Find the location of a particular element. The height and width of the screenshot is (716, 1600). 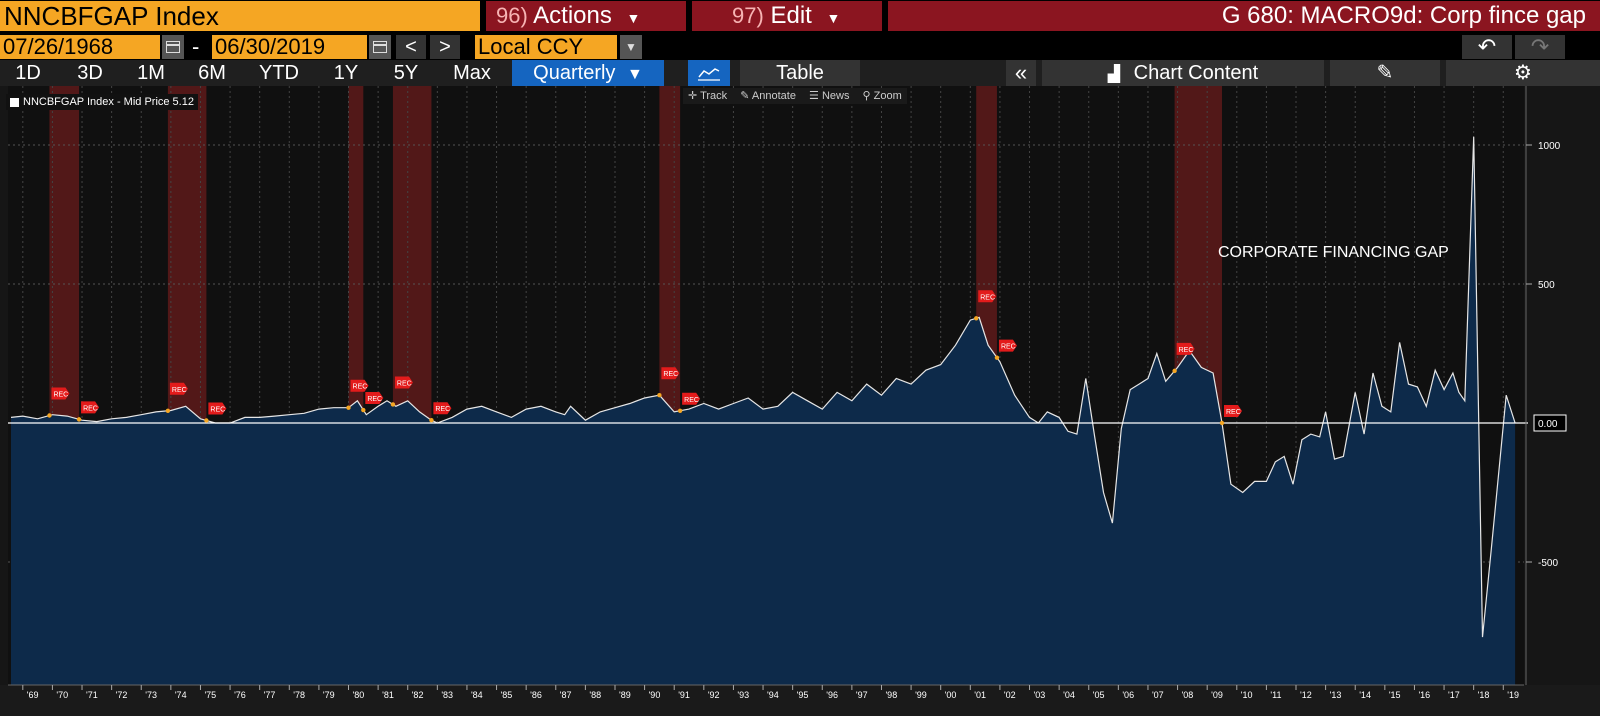

x-tick-label: '94 is located at coordinates (773, 695).